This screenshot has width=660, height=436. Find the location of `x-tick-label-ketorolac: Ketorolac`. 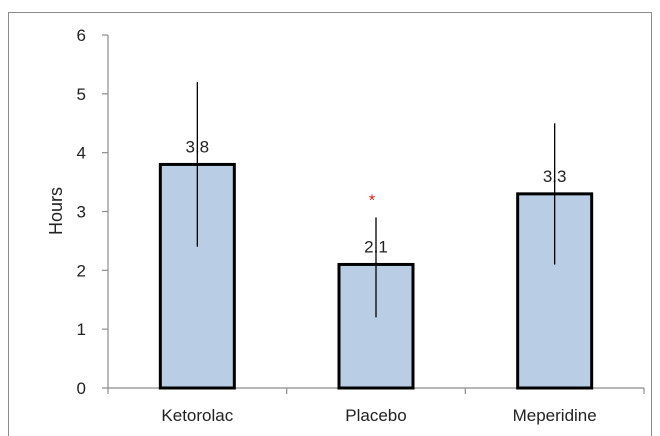

x-tick-label-ketorolac: Ketorolac is located at coordinates (197, 415).